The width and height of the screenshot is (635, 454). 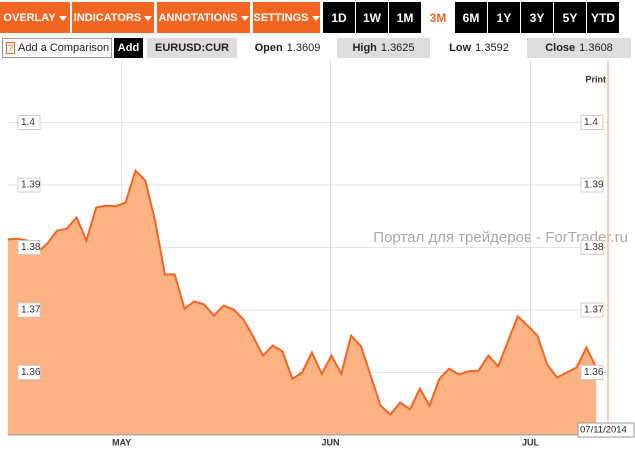 I want to click on comparison-input: ? Add a Comparison, so click(x=57, y=48).